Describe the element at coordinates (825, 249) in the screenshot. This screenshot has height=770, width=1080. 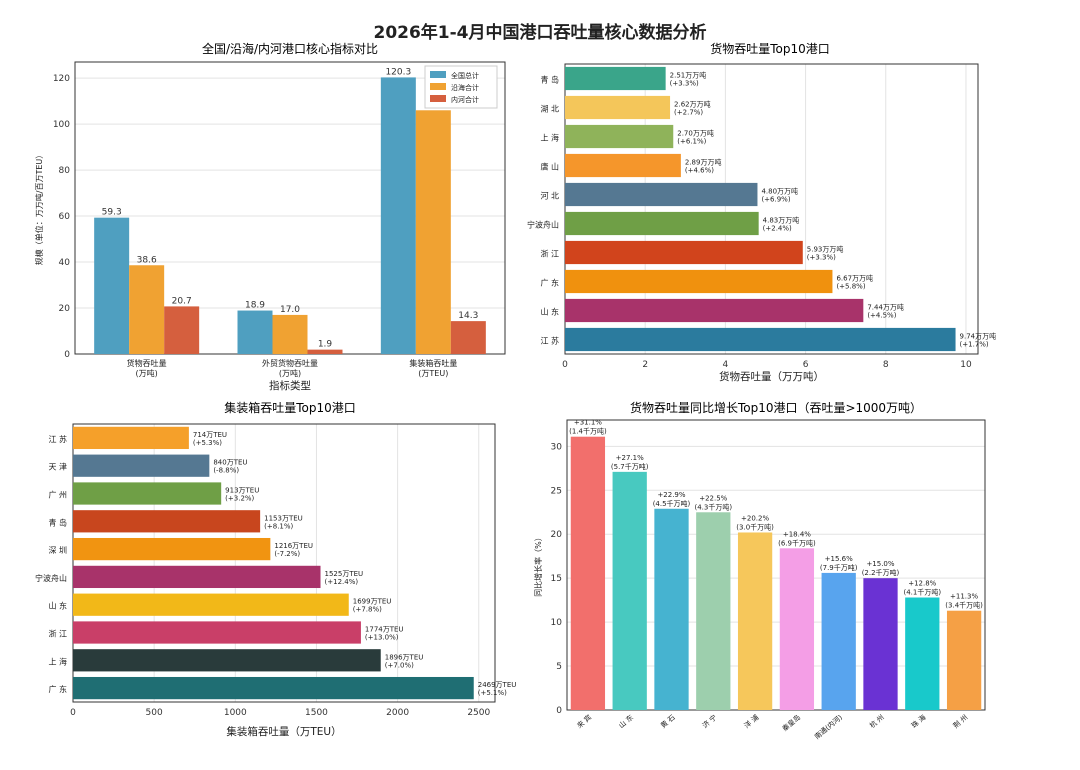
I see `chart2-data-label: 5.93万万吨` at that location.